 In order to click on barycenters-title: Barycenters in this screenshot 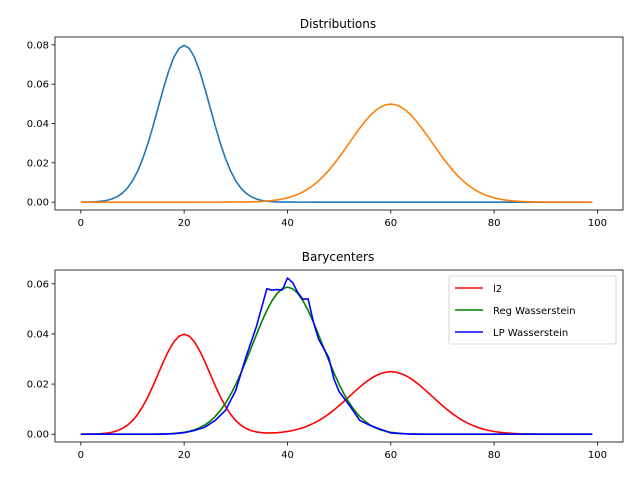, I will do `click(338, 257)`.